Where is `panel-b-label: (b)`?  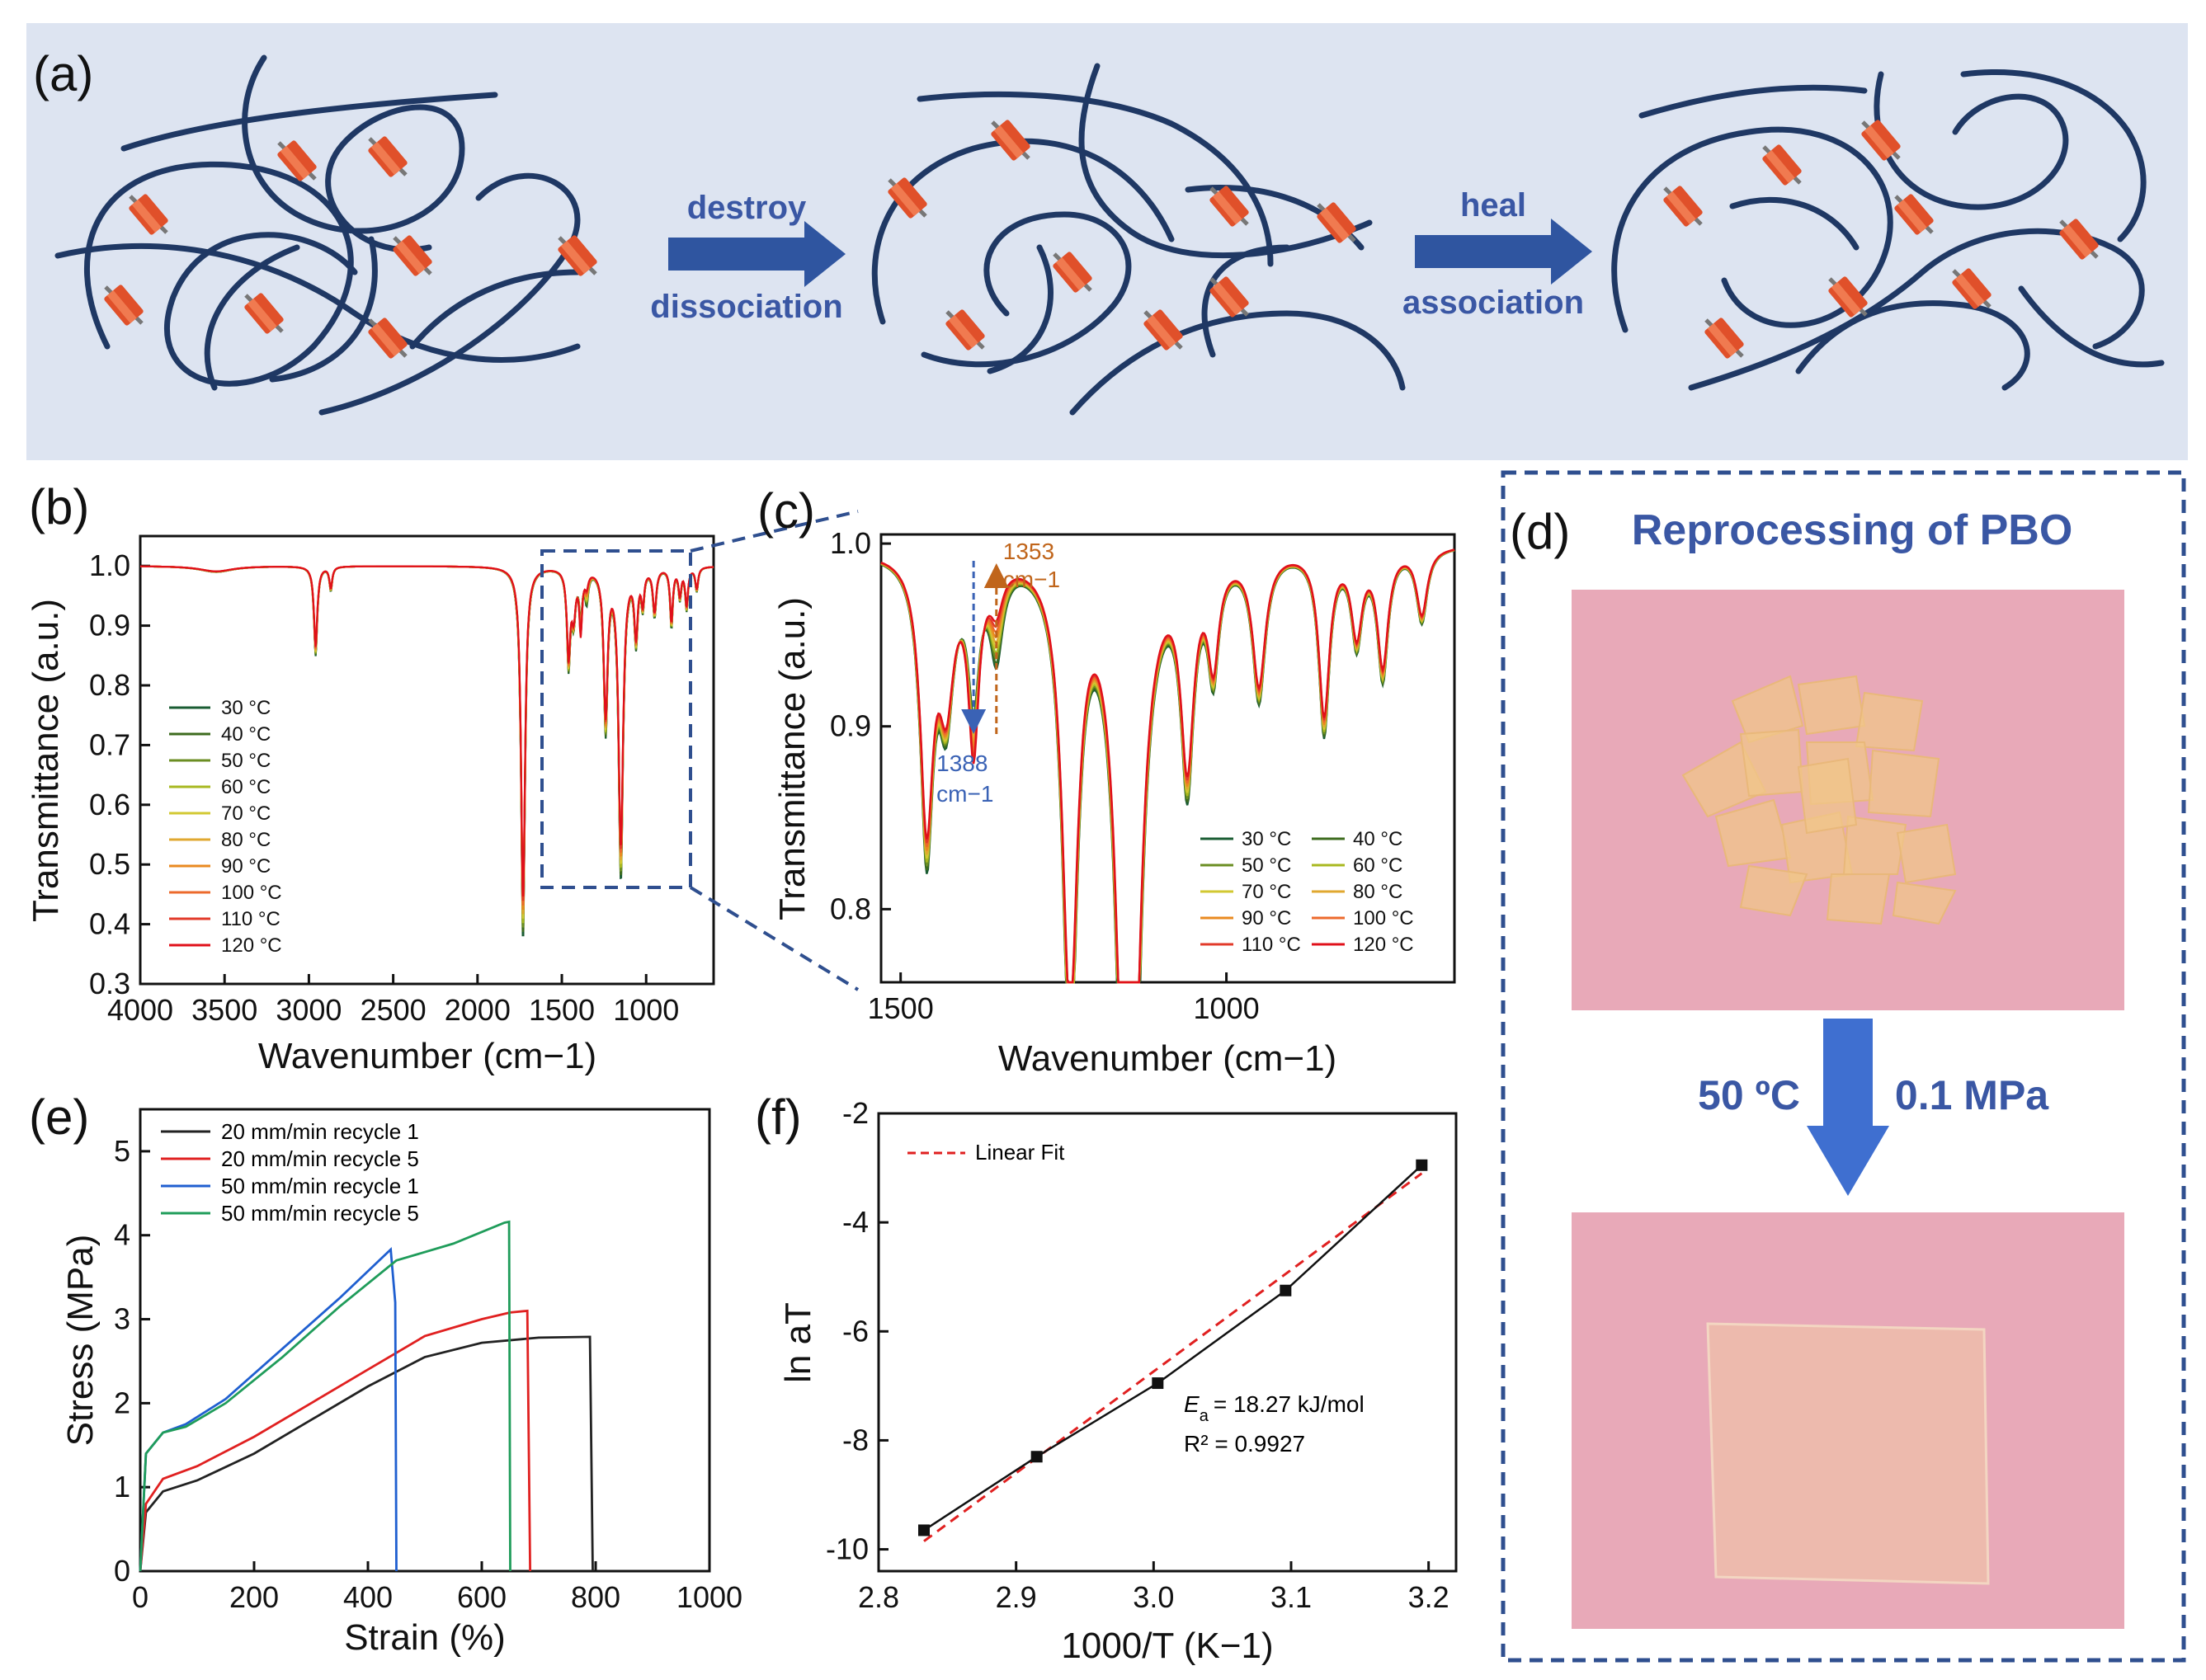 panel-b-label: (b) is located at coordinates (59, 506).